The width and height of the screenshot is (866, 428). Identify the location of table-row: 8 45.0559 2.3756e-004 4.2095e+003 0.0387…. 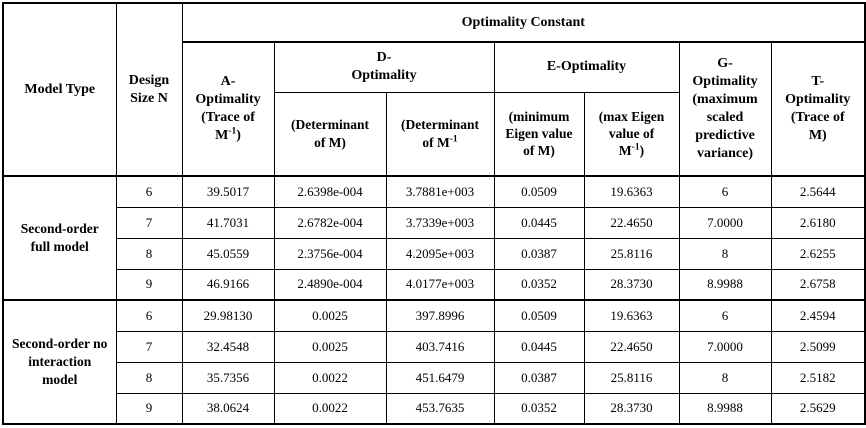
(434, 253).